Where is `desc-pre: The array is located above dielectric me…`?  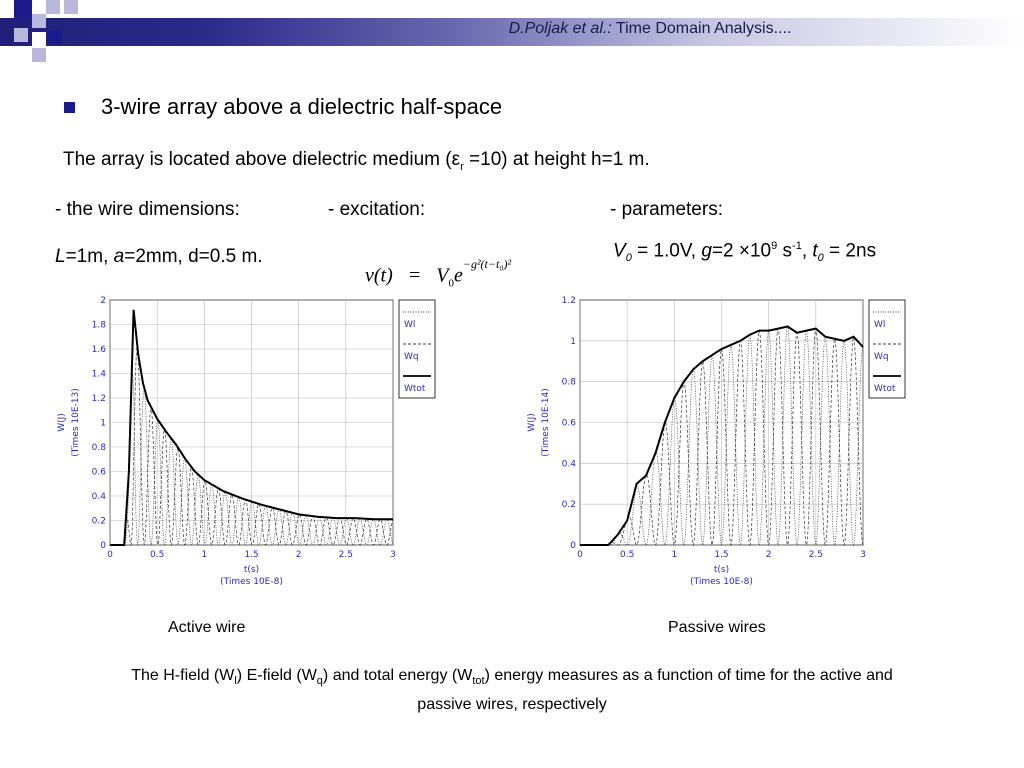 desc-pre: The array is located above dielectric me… is located at coordinates (257, 159).